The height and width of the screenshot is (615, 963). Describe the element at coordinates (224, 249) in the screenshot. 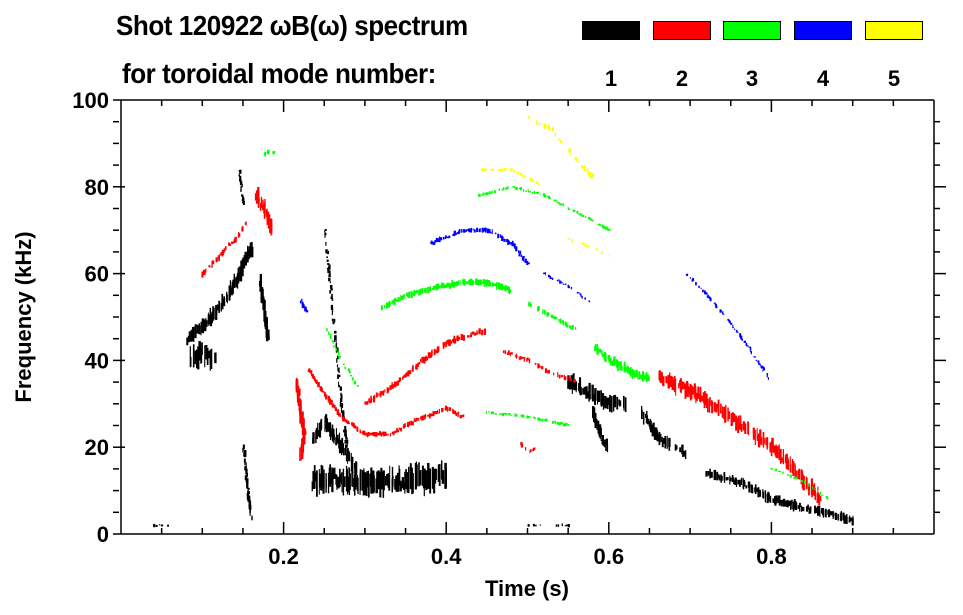

I see `mode-2-feature` at that location.